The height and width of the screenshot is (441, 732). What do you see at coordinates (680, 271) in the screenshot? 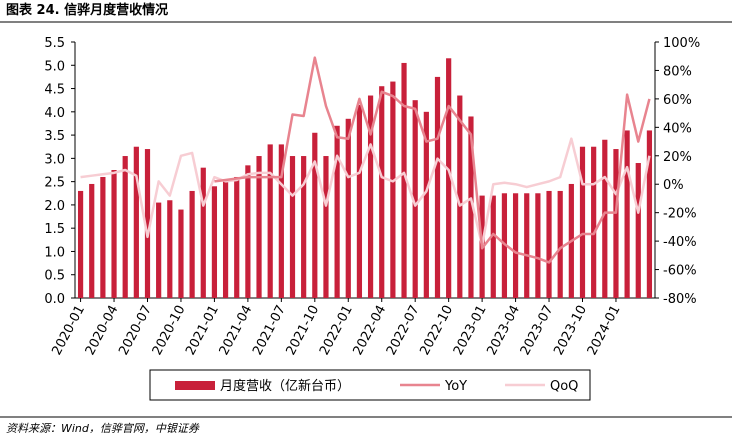
I see `y2-tick-label: -60%` at bounding box center [680, 271].